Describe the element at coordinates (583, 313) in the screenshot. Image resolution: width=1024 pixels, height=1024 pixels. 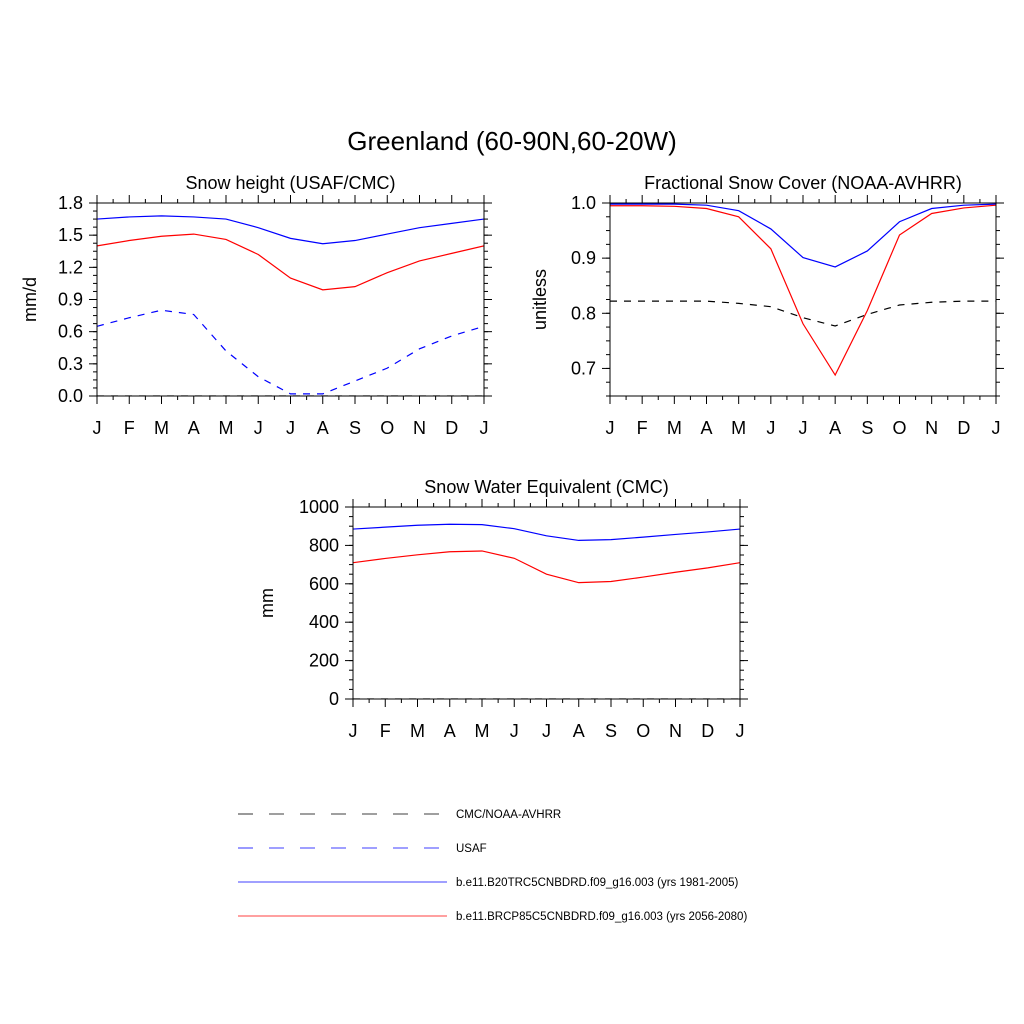
I see `y-tick-label: 0.8` at that location.